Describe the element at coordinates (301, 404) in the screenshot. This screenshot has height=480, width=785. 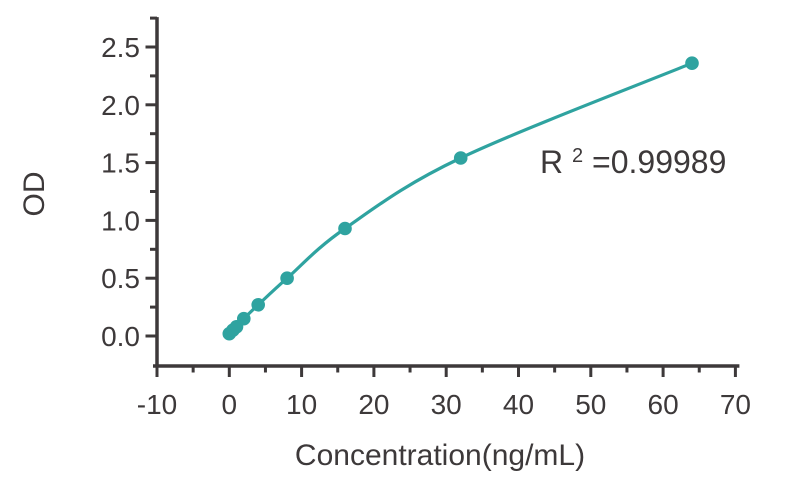
I see `x-tick-label: 10` at that location.